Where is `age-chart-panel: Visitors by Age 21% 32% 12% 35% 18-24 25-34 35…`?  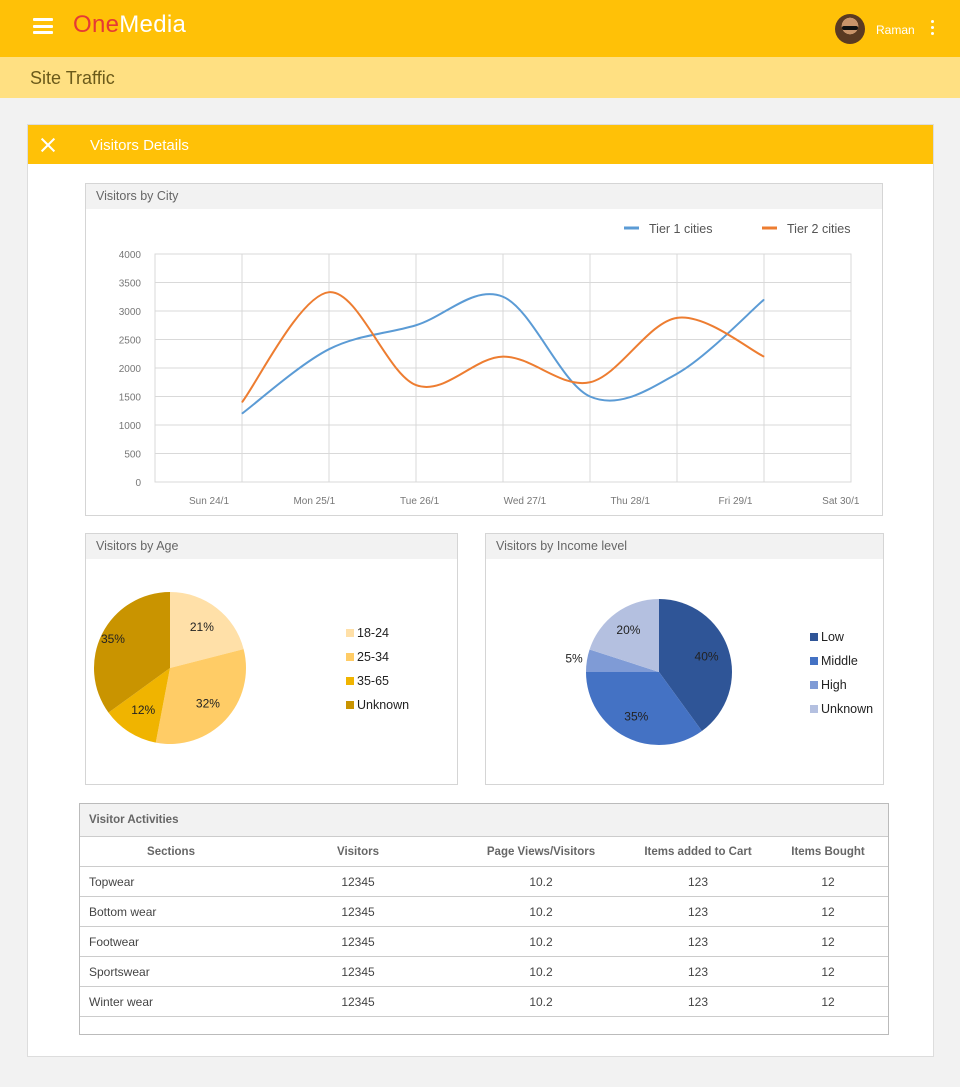 age-chart-panel: Visitors by Age 21% 32% 12% 35% 18-24 25-34 35… is located at coordinates (271, 659).